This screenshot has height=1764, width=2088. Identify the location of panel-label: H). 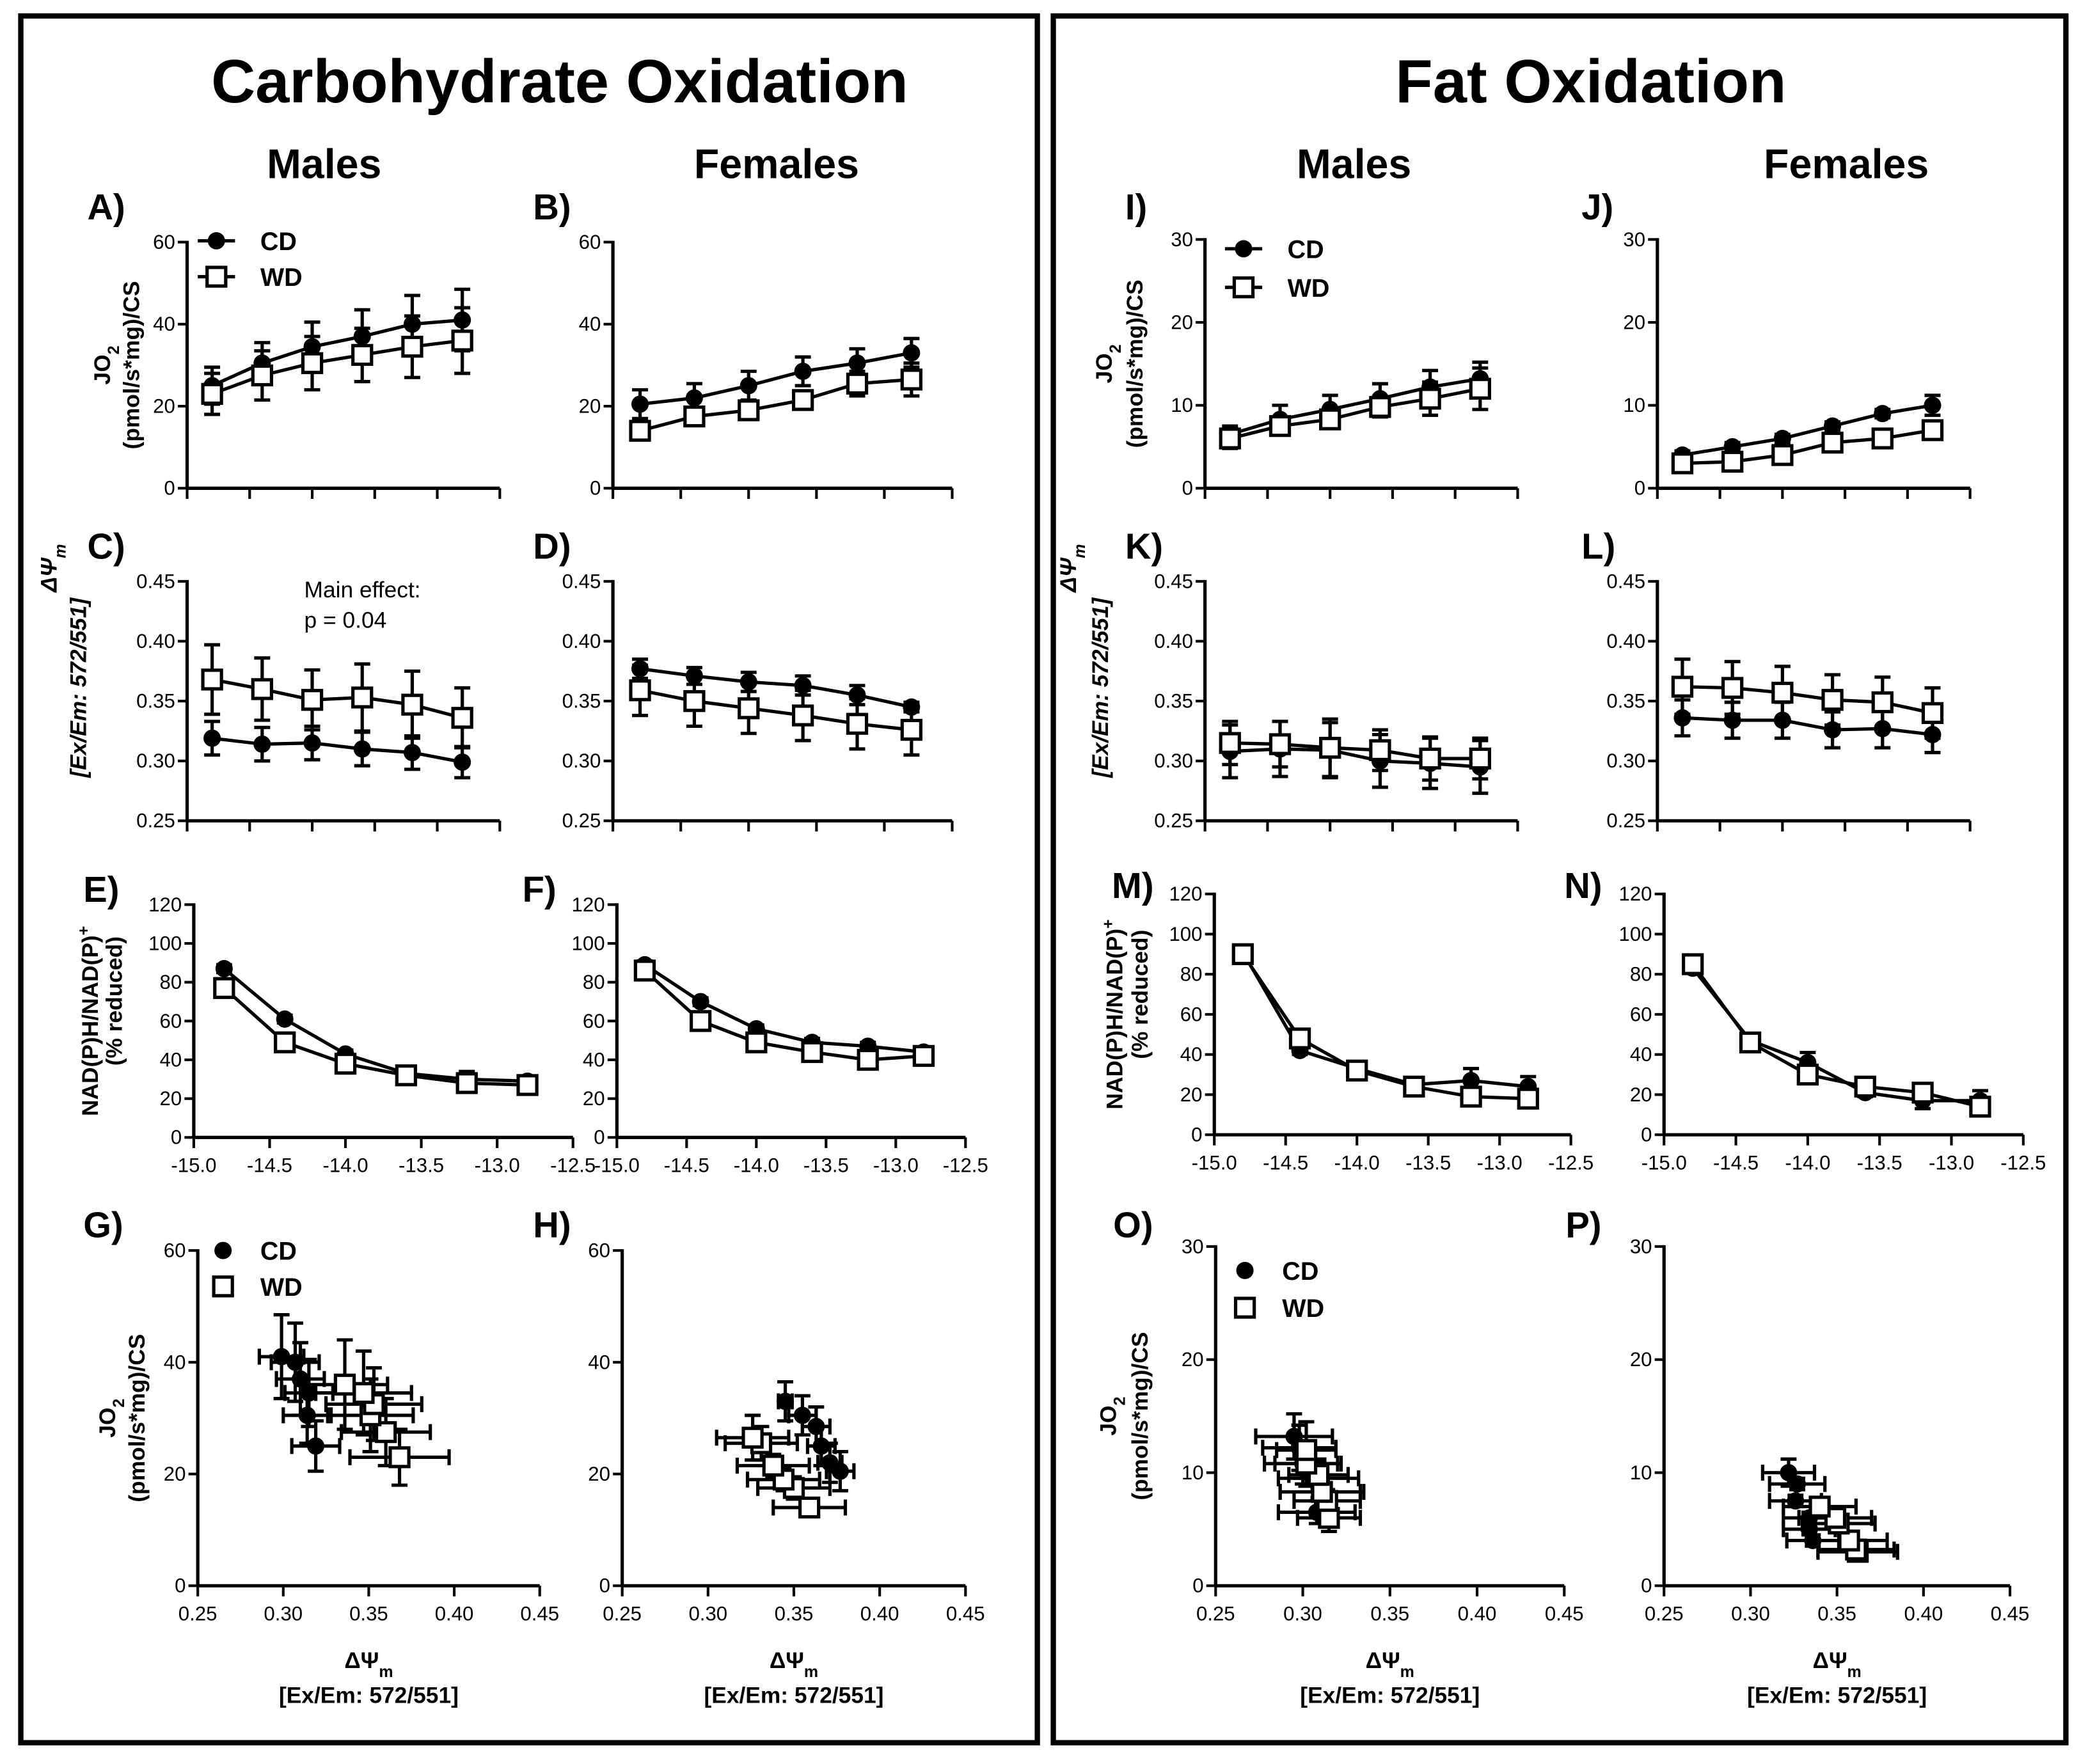
(552, 1224).